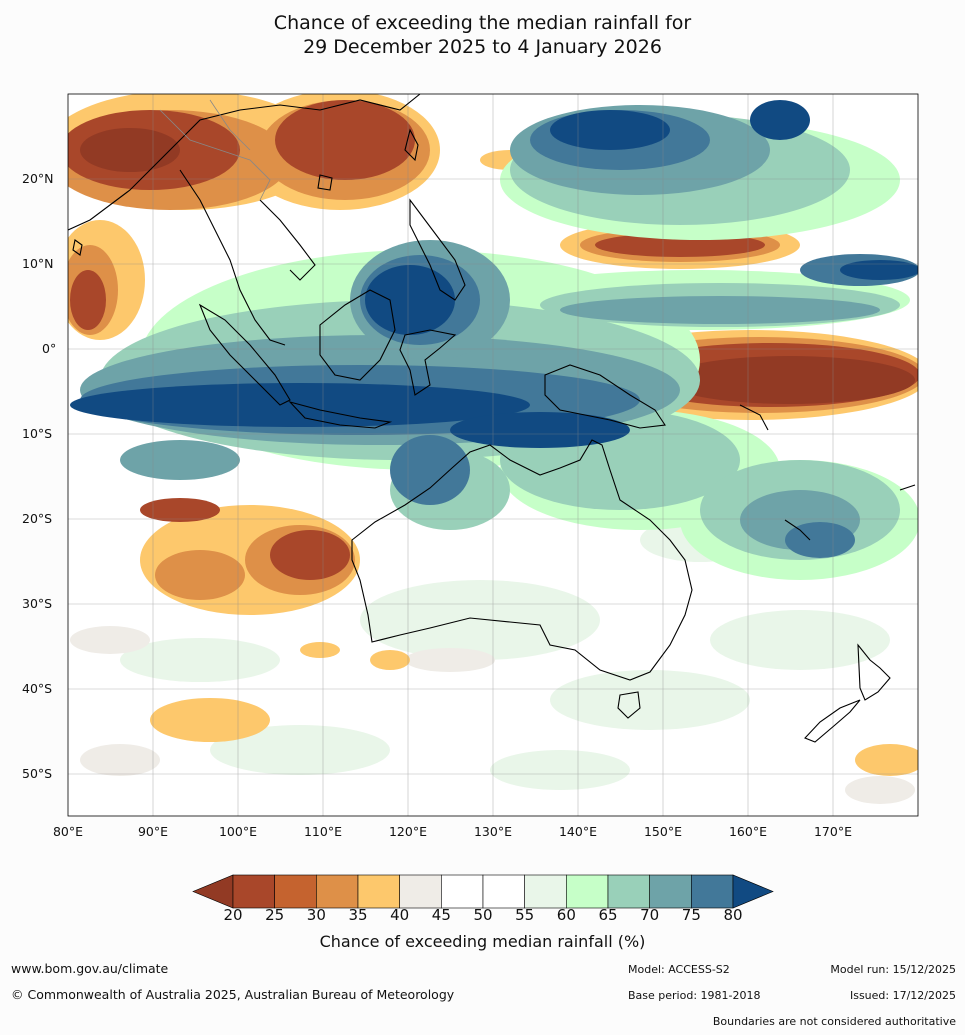  I want to click on colorbar-tick-label: 20, so click(233, 915).